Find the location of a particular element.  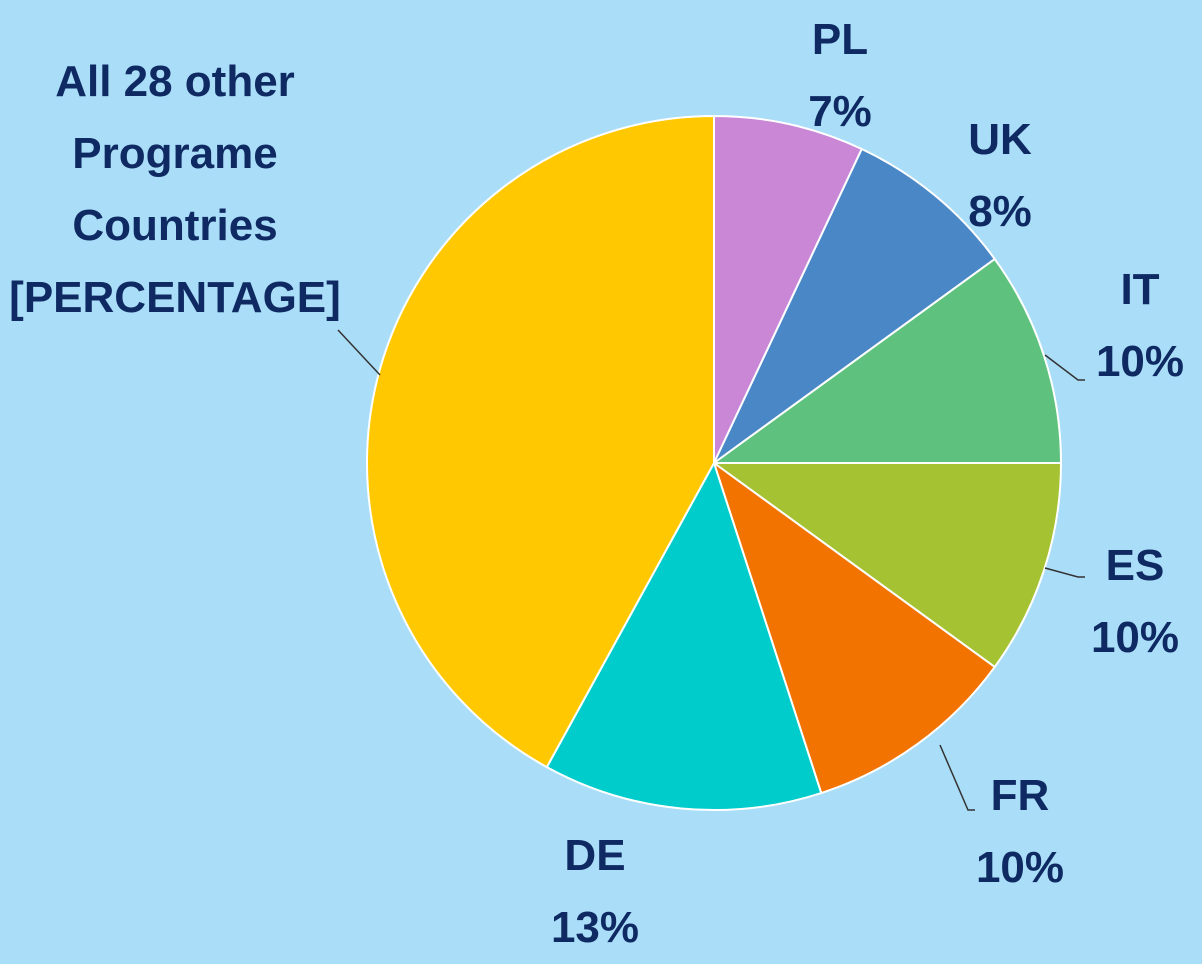

slice-label: FR 10% is located at coordinates (1020, 832).